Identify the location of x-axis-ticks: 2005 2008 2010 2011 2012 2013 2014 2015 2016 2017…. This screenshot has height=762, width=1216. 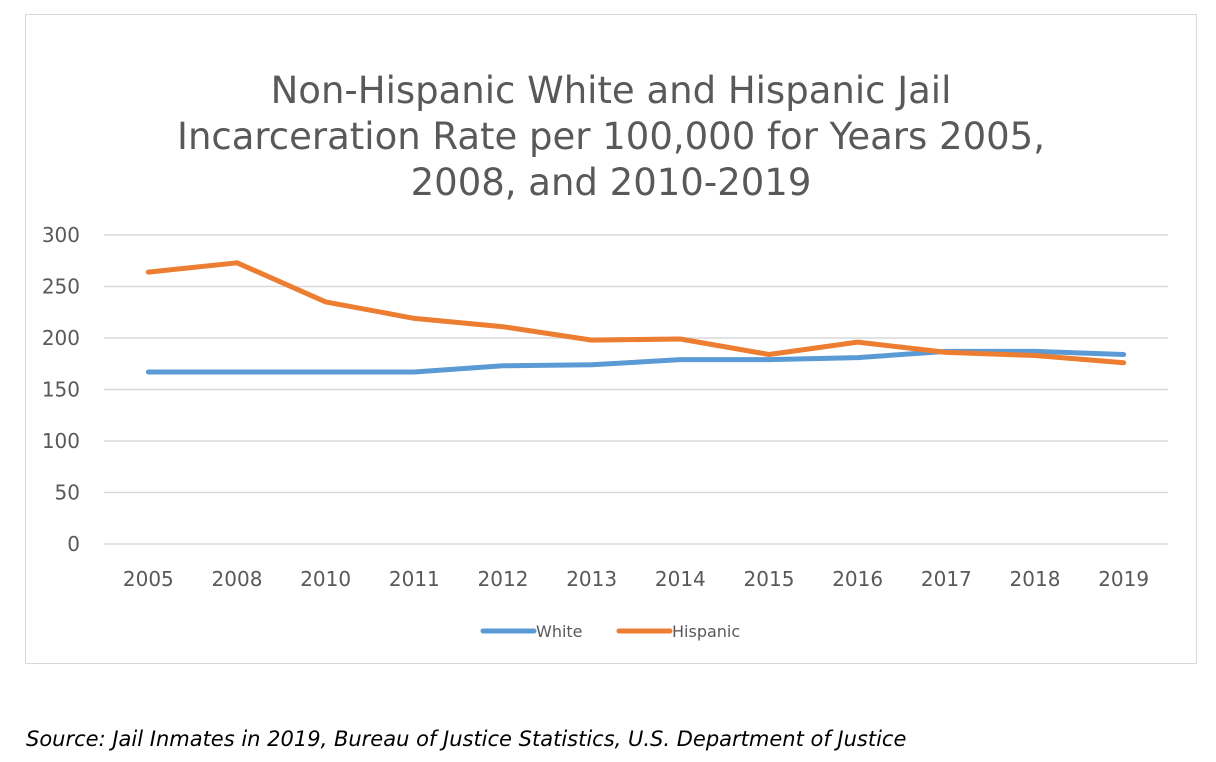
(636, 579).